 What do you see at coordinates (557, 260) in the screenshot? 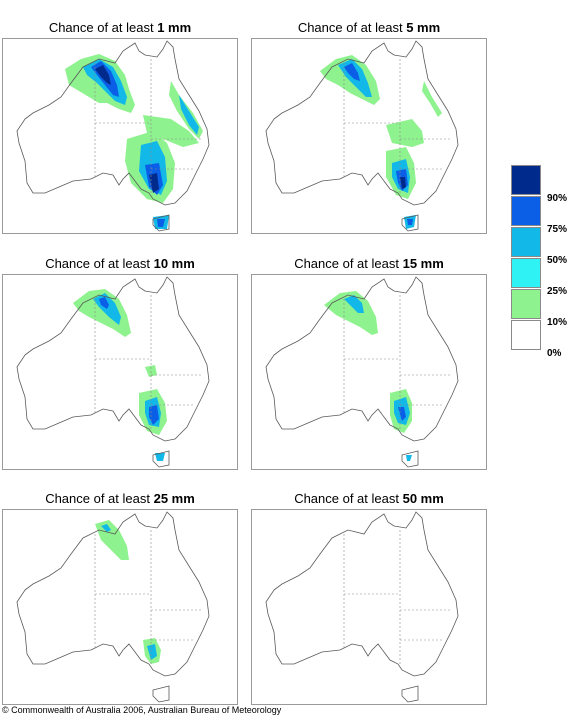
I see `legend-label-50: 50%` at bounding box center [557, 260].